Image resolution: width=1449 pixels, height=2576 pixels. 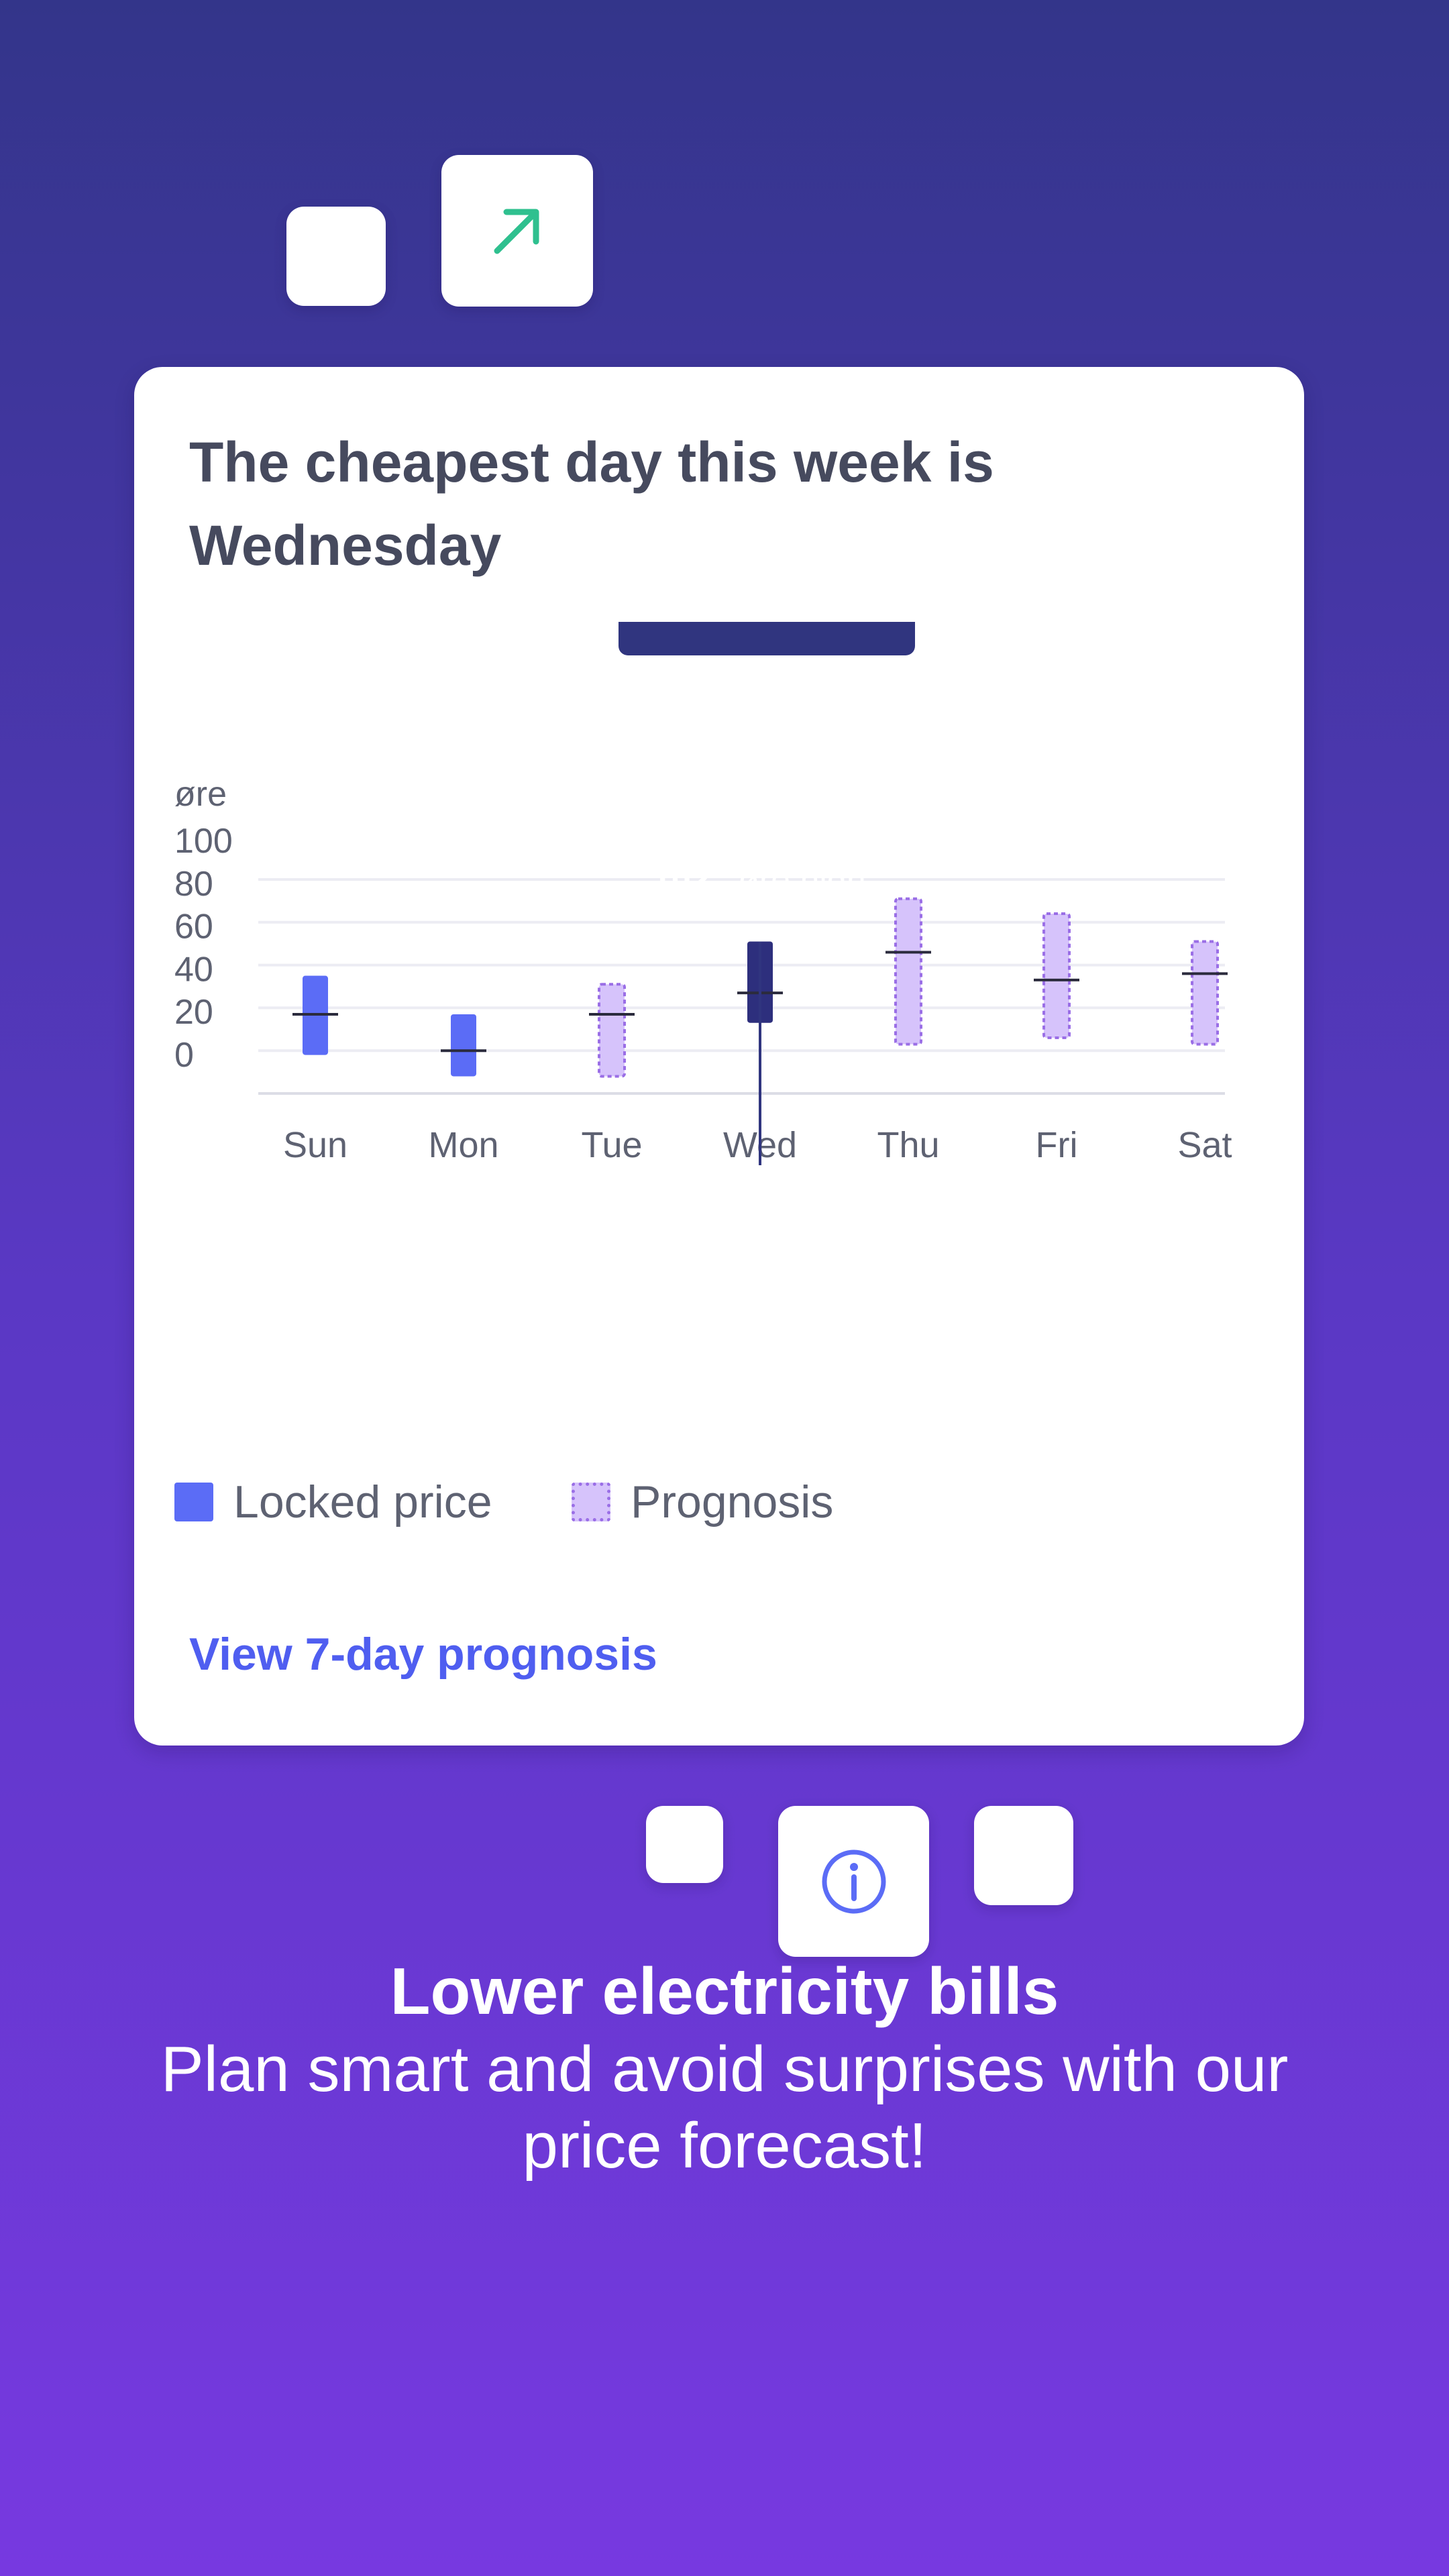 I want to click on tooltip-avg-label: øre avg, so click(x=781, y=835).